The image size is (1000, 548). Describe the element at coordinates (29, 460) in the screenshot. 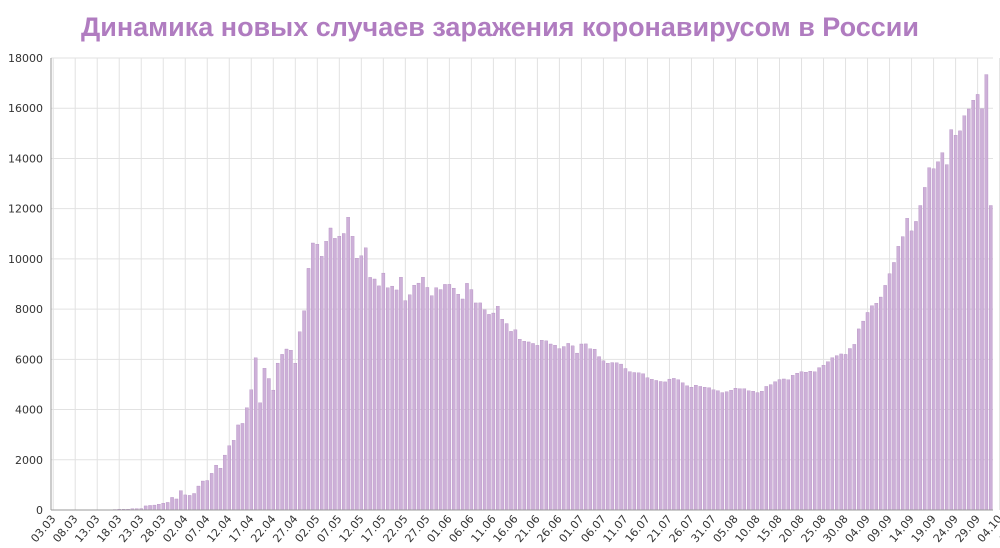

I see `y-tick-label: 2000` at that location.